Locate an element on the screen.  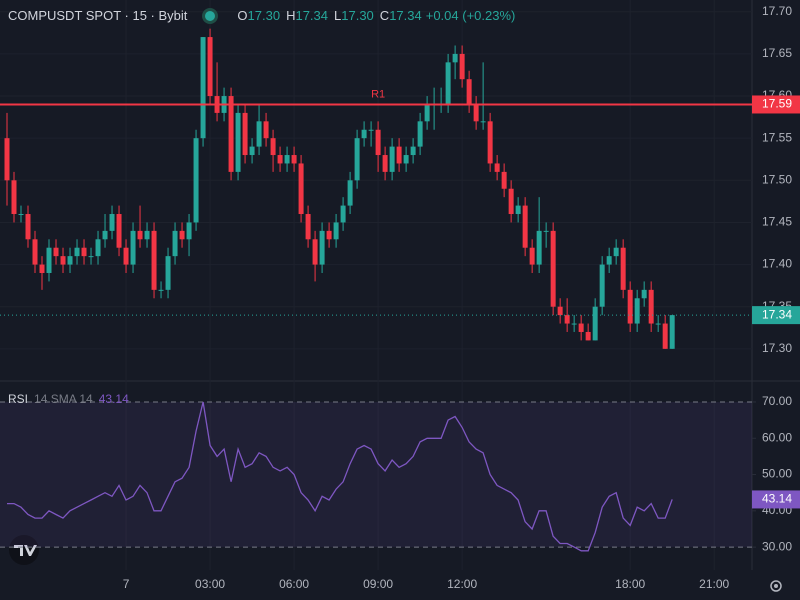
tv-logo is located at coordinates (24, 550).